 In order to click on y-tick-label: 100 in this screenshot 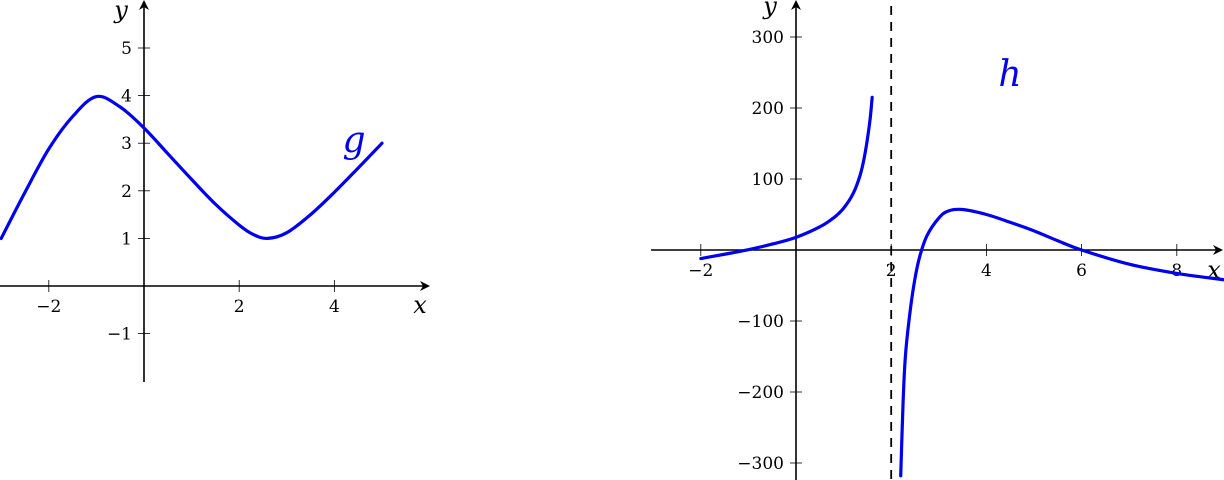, I will do `click(768, 180)`.